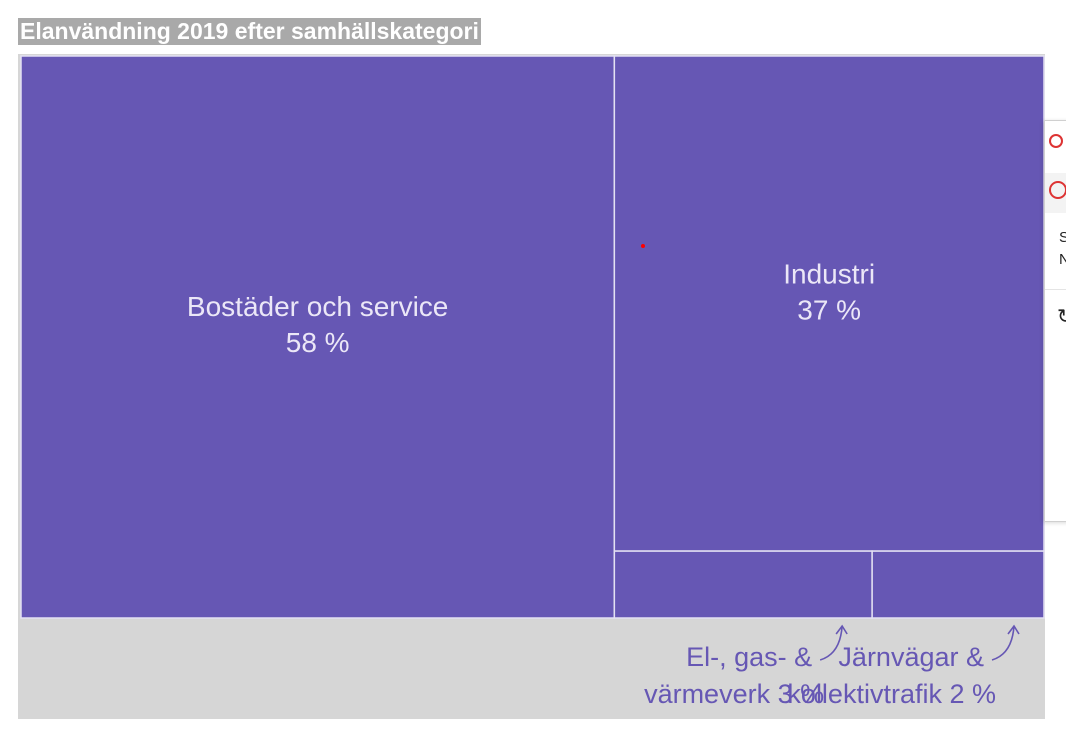  Describe the element at coordinates (1061, 316) in the screenshot. I see `refresh-icon: ↻` at that location.